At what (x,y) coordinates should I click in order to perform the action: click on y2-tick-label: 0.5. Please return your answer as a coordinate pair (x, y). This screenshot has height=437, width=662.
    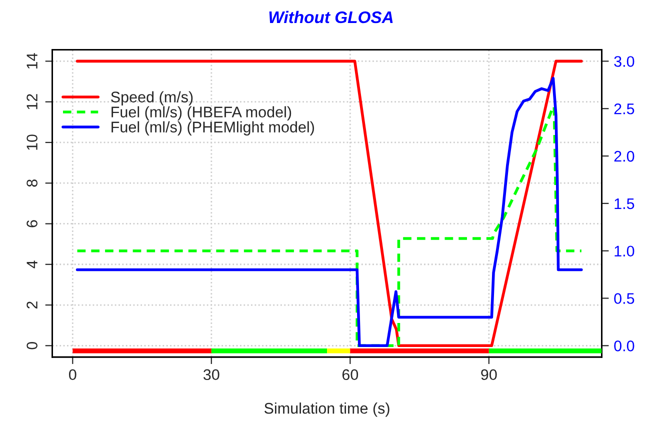
    Looking at the image, I should click on (624, 298).